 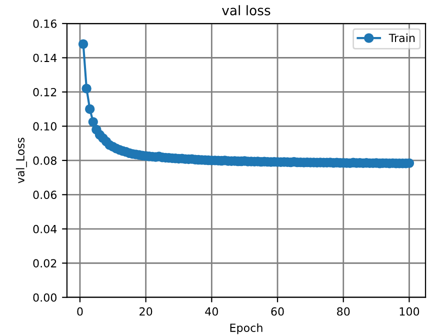 I want to click on x-tick-label: 20, so click(x=146, y=311).